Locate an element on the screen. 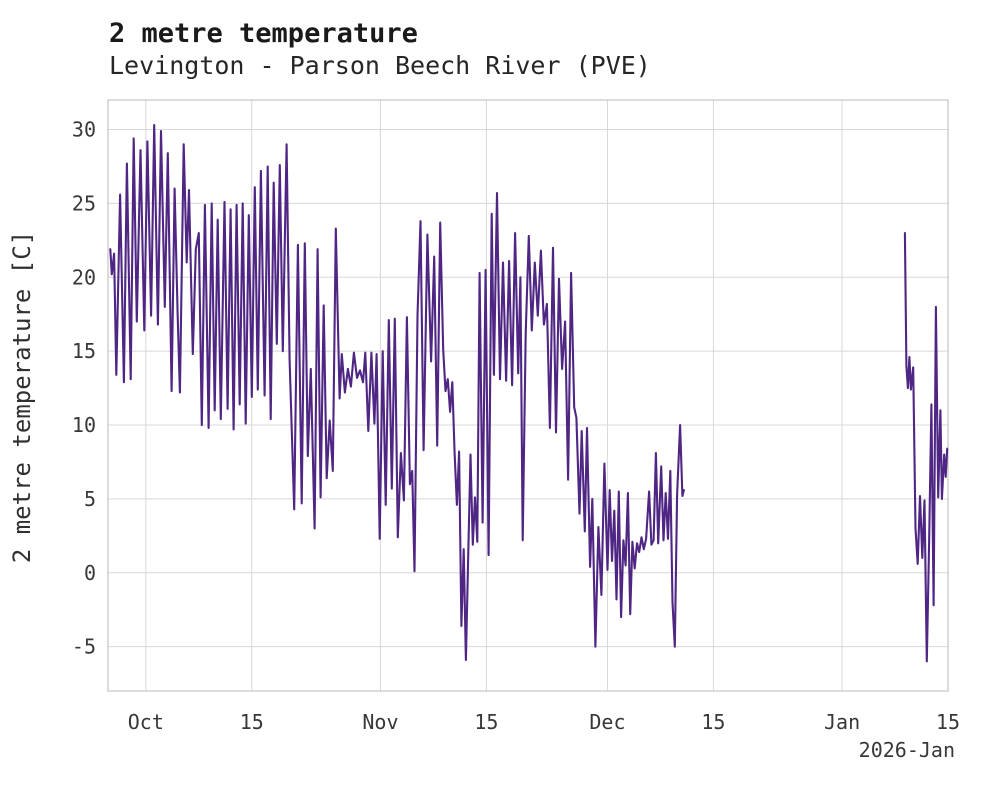 Image resolution: width=981 pixels, height=785 pixels. y-axis-label: 2 metre temperature [C] is located at coordinates (22, 397).